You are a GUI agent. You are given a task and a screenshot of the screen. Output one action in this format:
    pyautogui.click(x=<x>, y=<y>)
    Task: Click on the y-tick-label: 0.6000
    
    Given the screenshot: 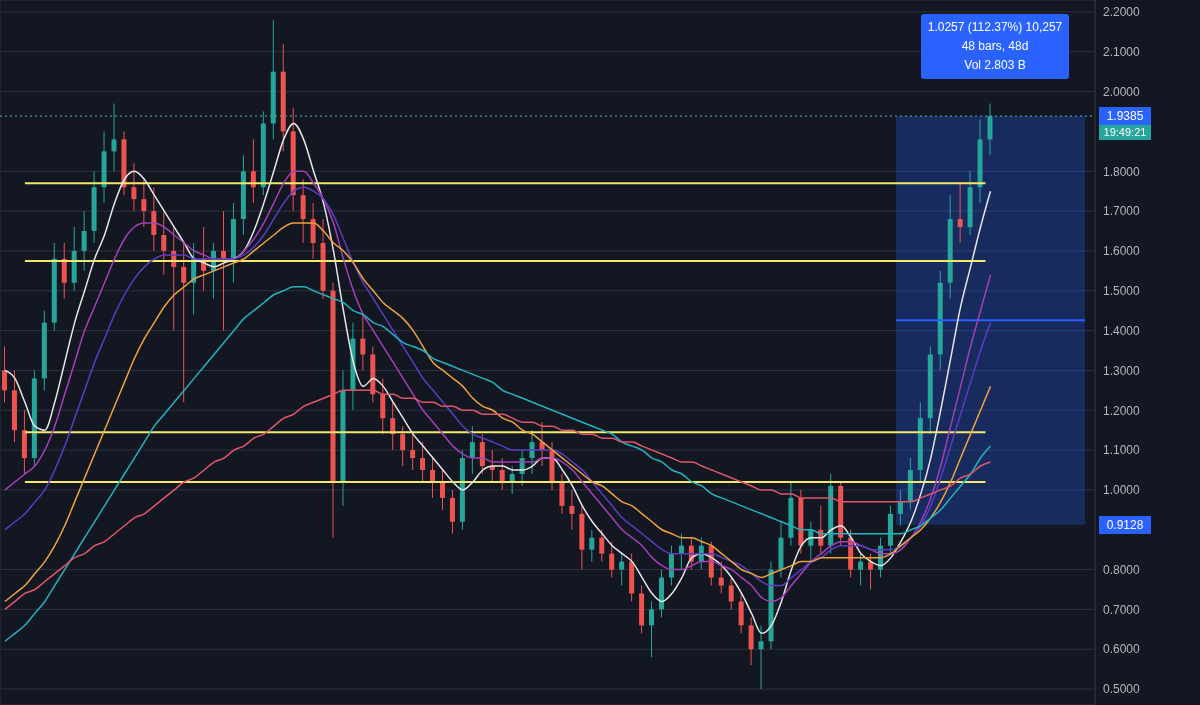 What is the action you would take?
    pyautogui.click(x=1122, y=649)
    